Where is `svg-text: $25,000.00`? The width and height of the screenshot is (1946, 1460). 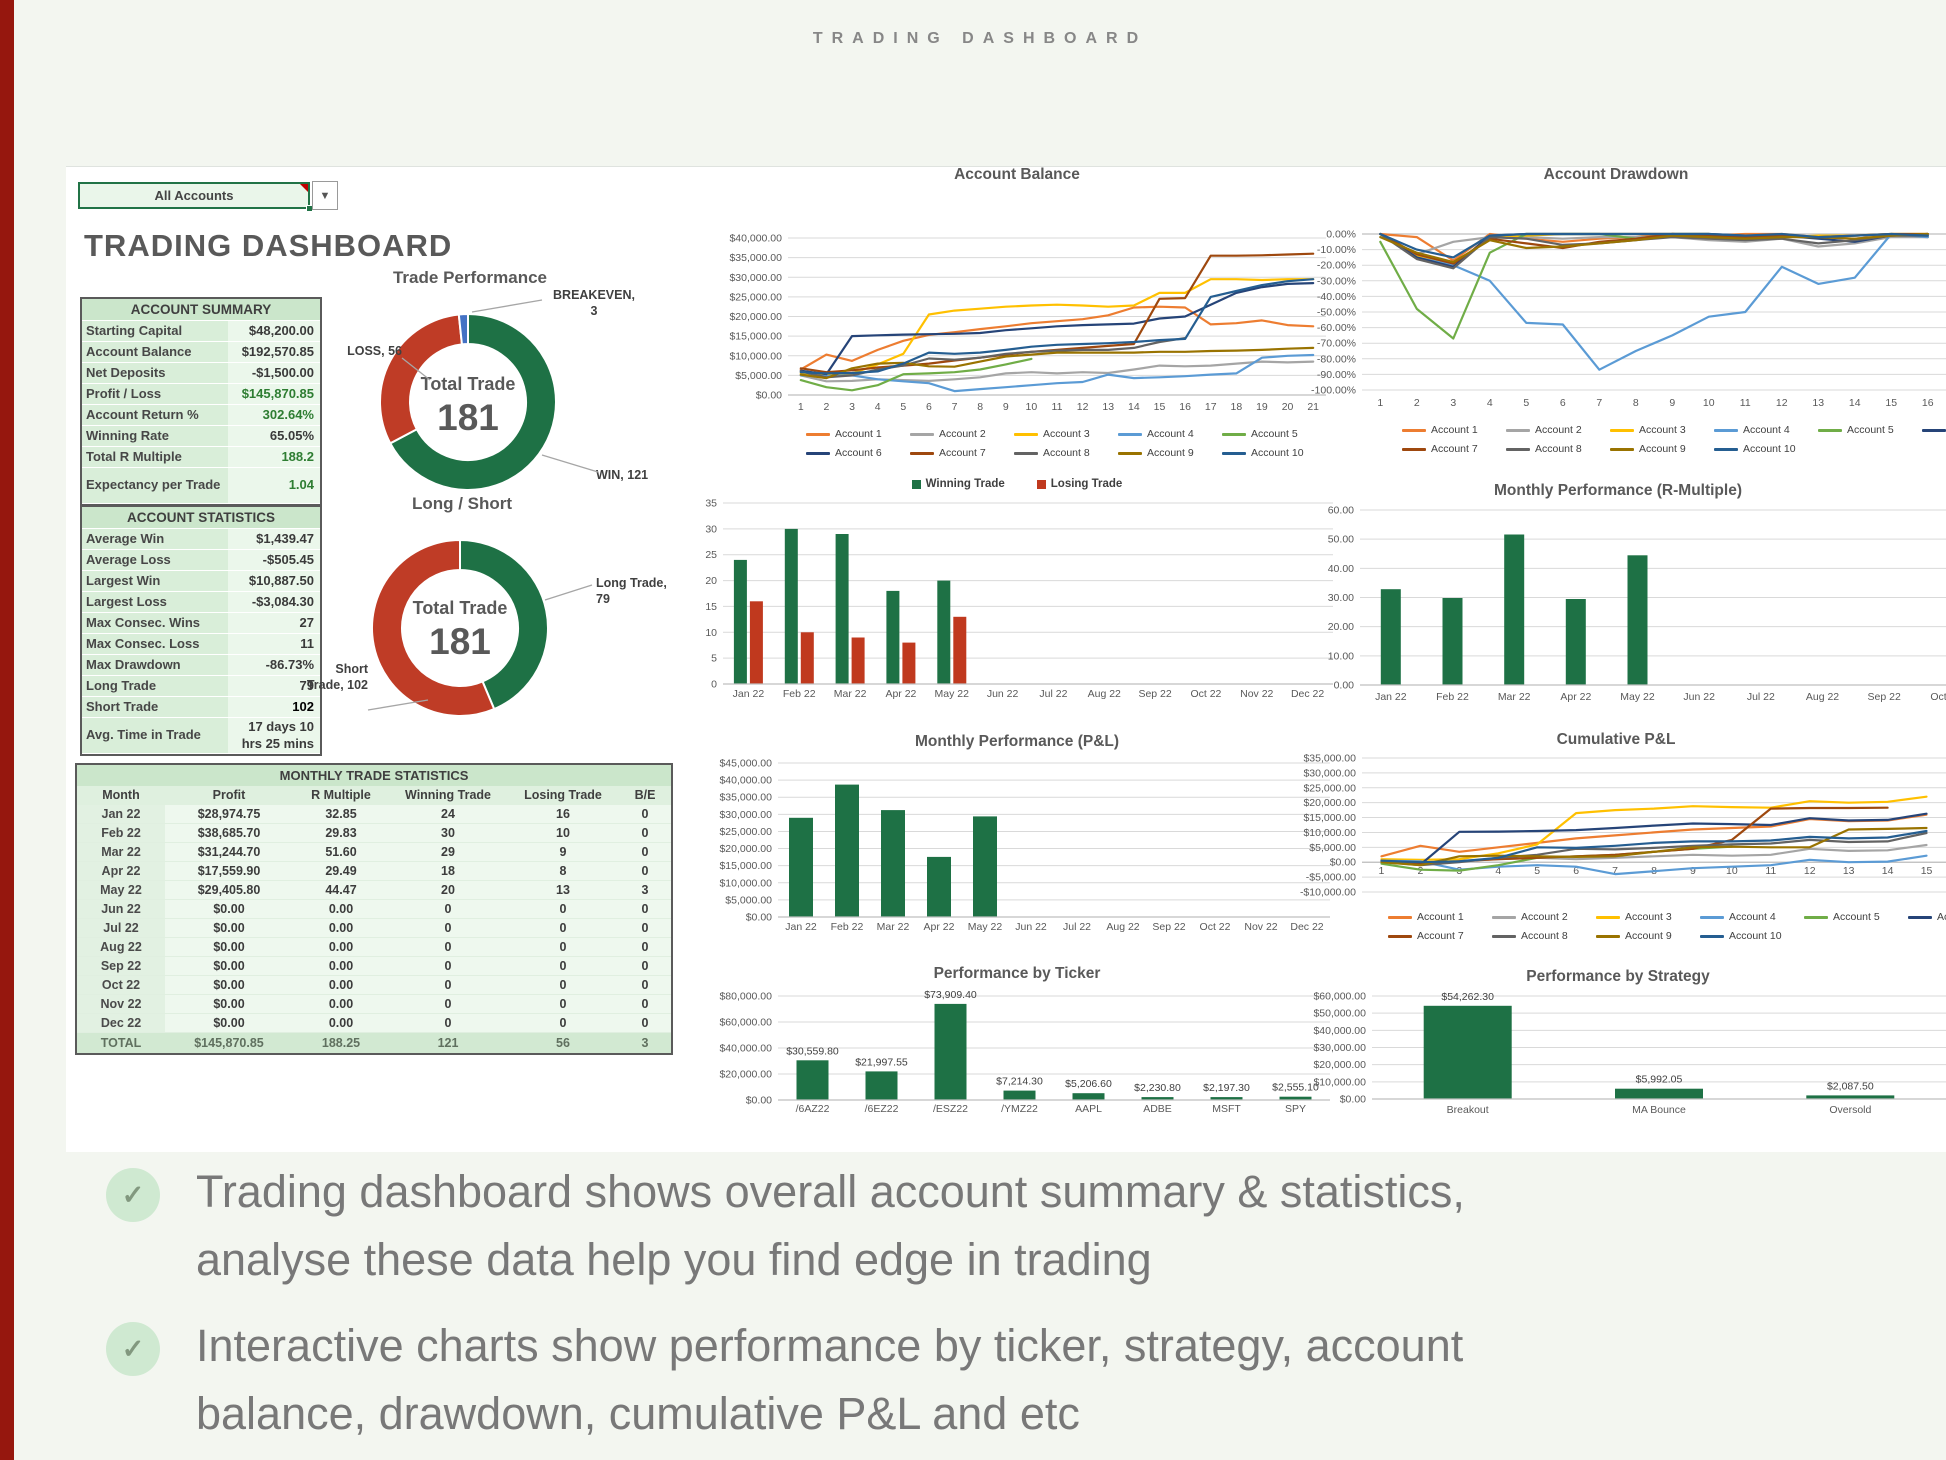
svg-text: $25,000.00 is located at coordinates (745, 832).